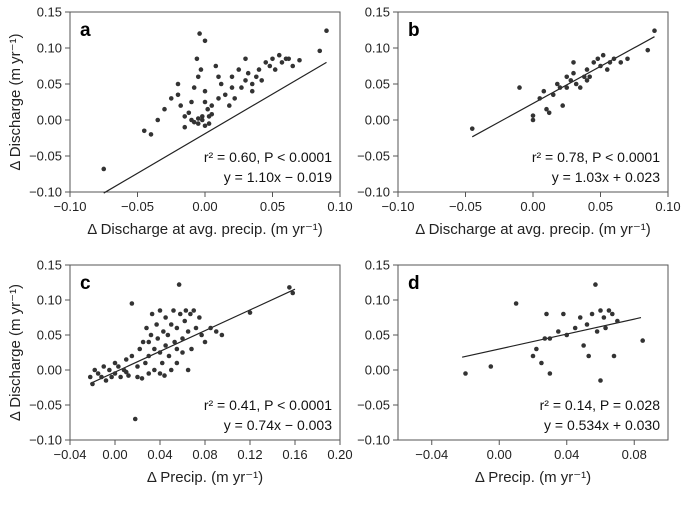 This screenshot has width=690, height=505. I want to click on stat-equation: y = 1.03x + 0.023, so click(606, 177).